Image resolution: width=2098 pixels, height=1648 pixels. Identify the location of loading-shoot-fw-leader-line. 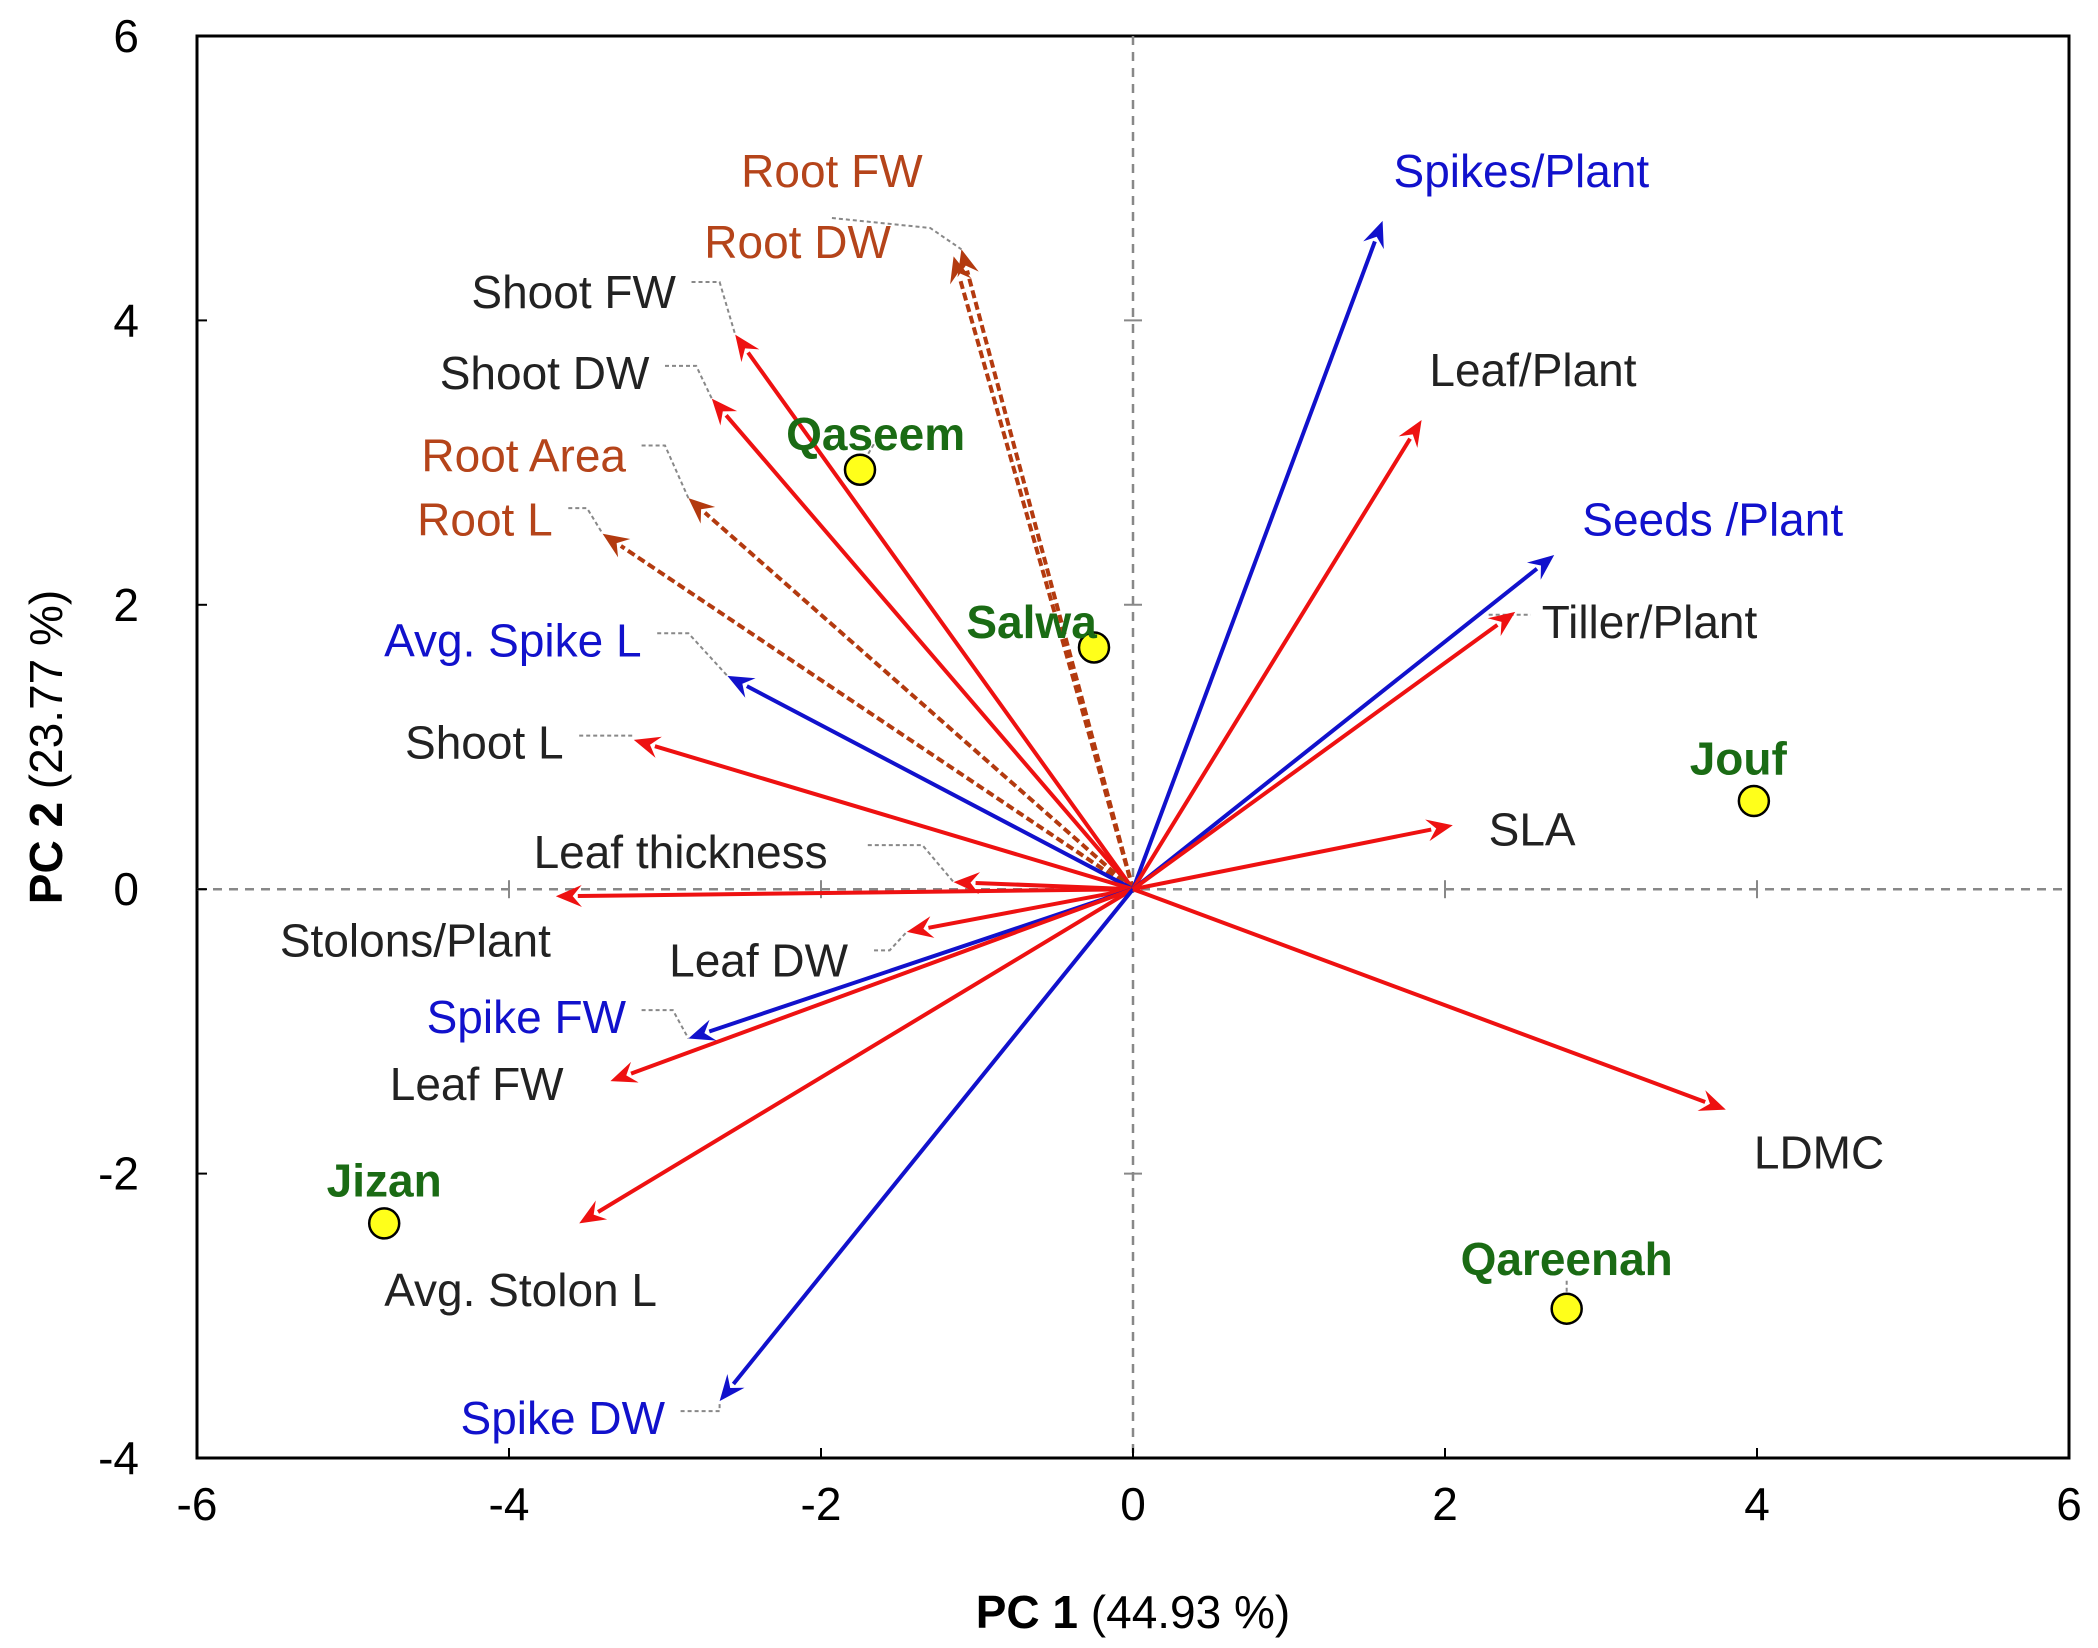
(714, 308).